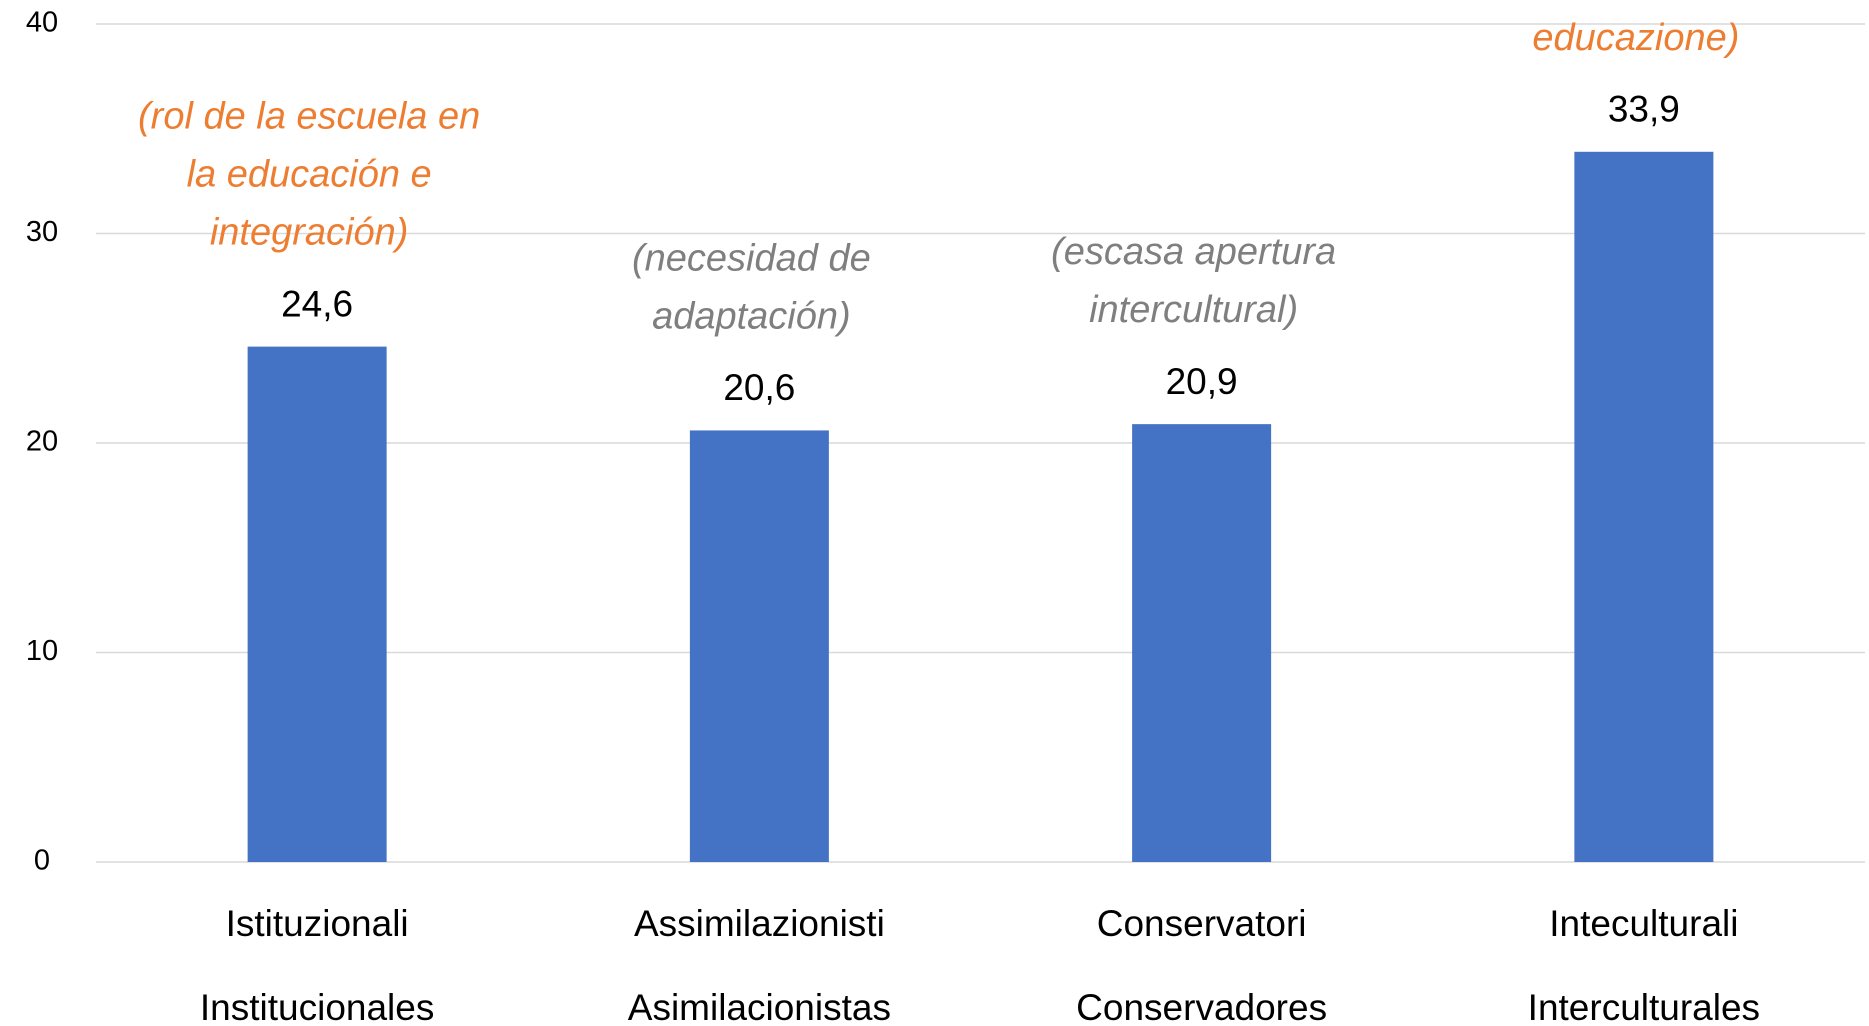 The width and height of the screenshot is (1869, 1026). I want to click on annotation: educazione), so click(1635, 38).